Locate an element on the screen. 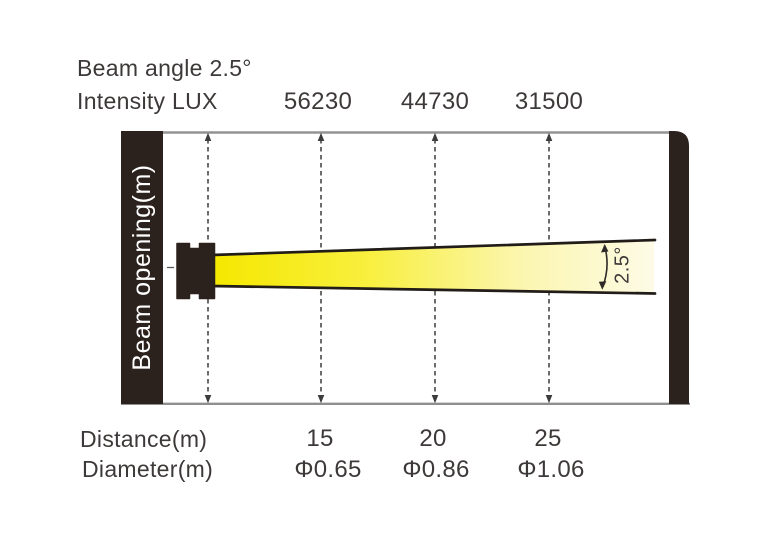 The height and width of the screenshot is (537, 780). intensity-label: Intensity LUX is located at coordinates (147, 101).